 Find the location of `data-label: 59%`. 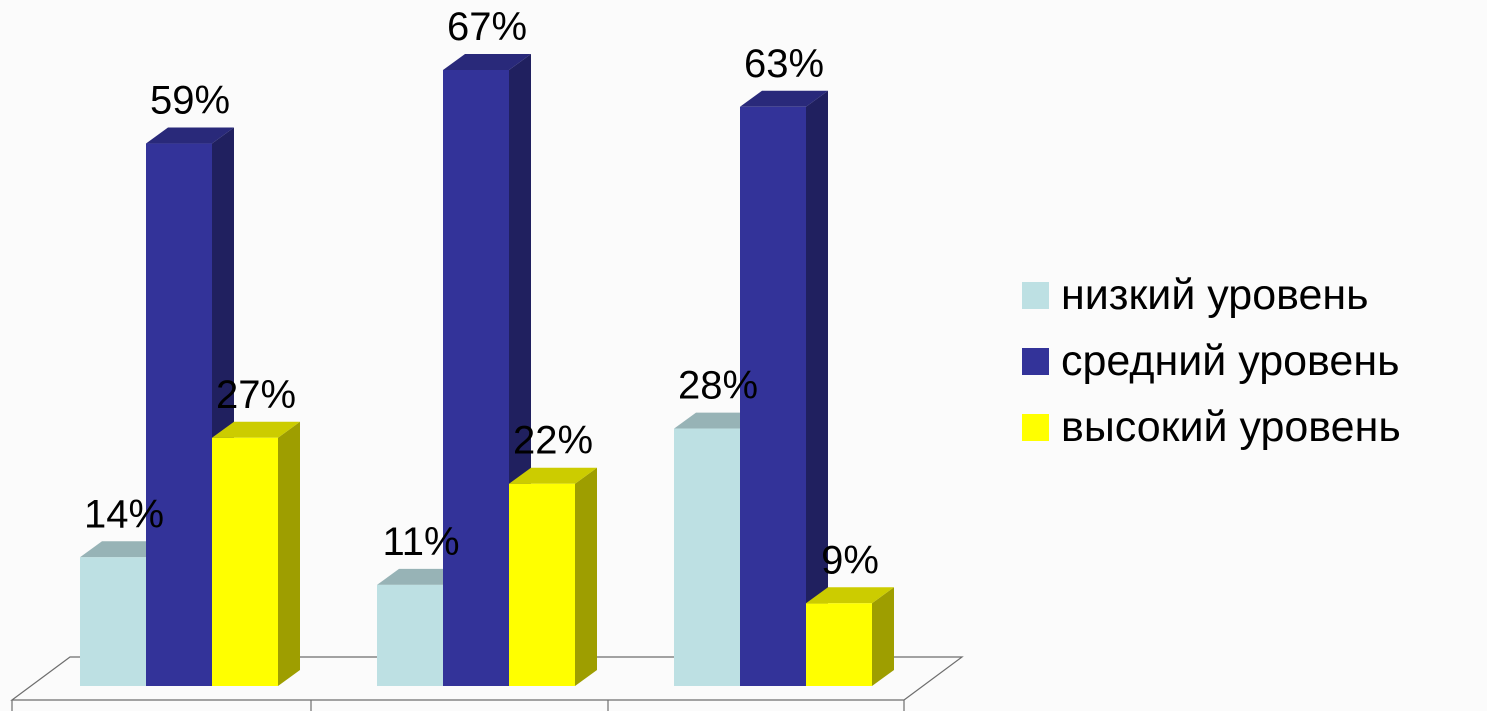

data-label: 59% is located at coordinates (190, 101).